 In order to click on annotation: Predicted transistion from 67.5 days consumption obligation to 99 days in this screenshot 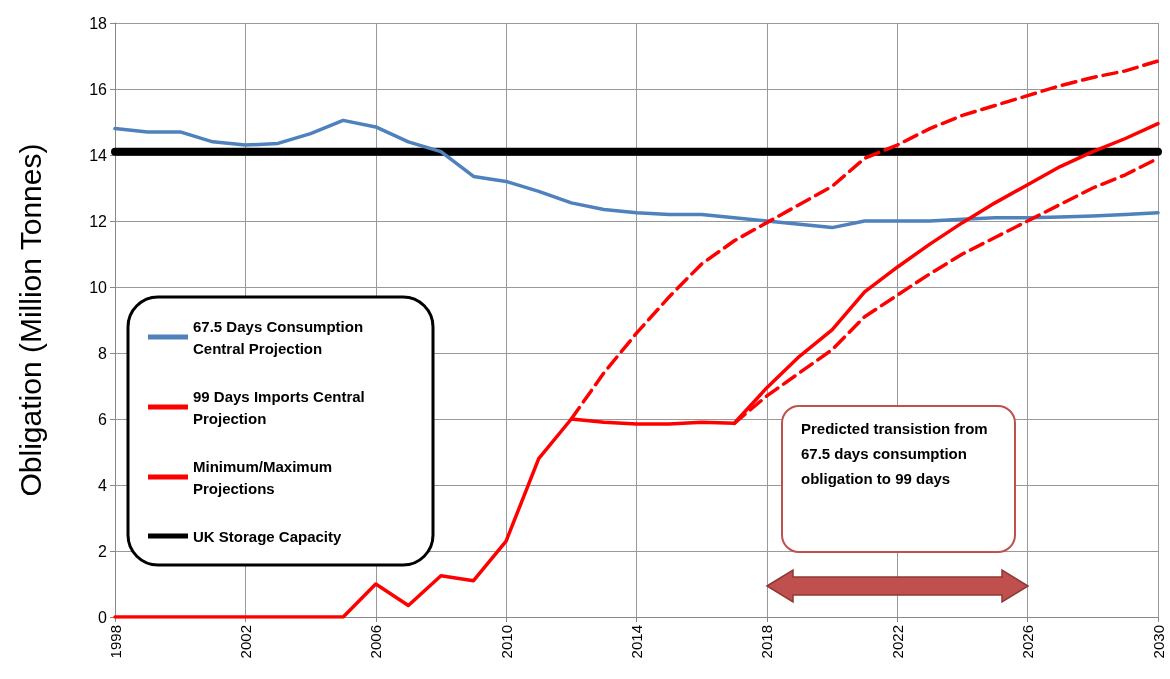, I will do `click(895, 454)`.